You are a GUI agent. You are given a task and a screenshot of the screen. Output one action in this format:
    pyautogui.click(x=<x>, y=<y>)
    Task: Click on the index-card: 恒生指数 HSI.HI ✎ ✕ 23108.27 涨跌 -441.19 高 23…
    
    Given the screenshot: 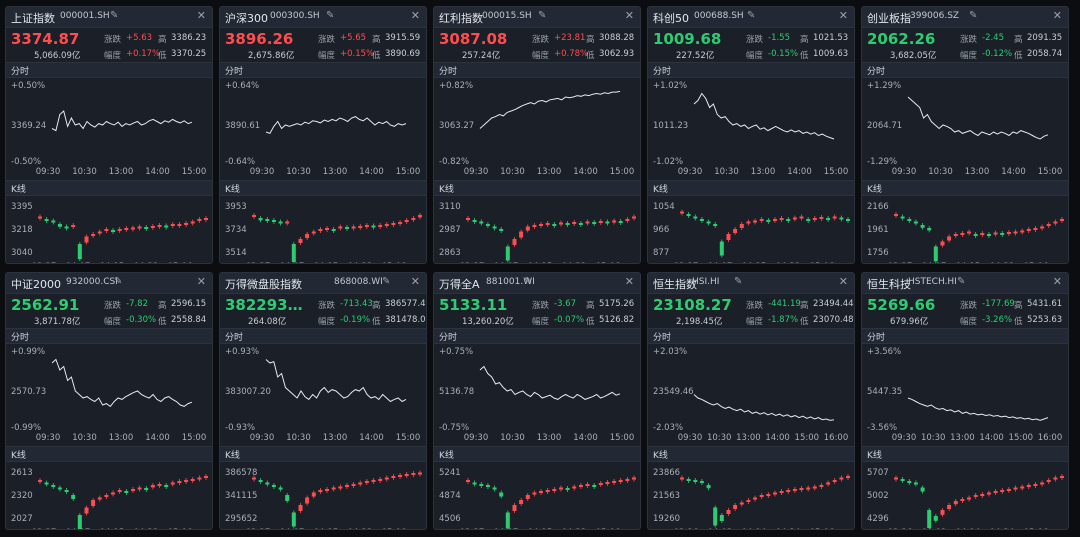 What is the action you would take?
    pyautogui.click(x=751, y=401)
    